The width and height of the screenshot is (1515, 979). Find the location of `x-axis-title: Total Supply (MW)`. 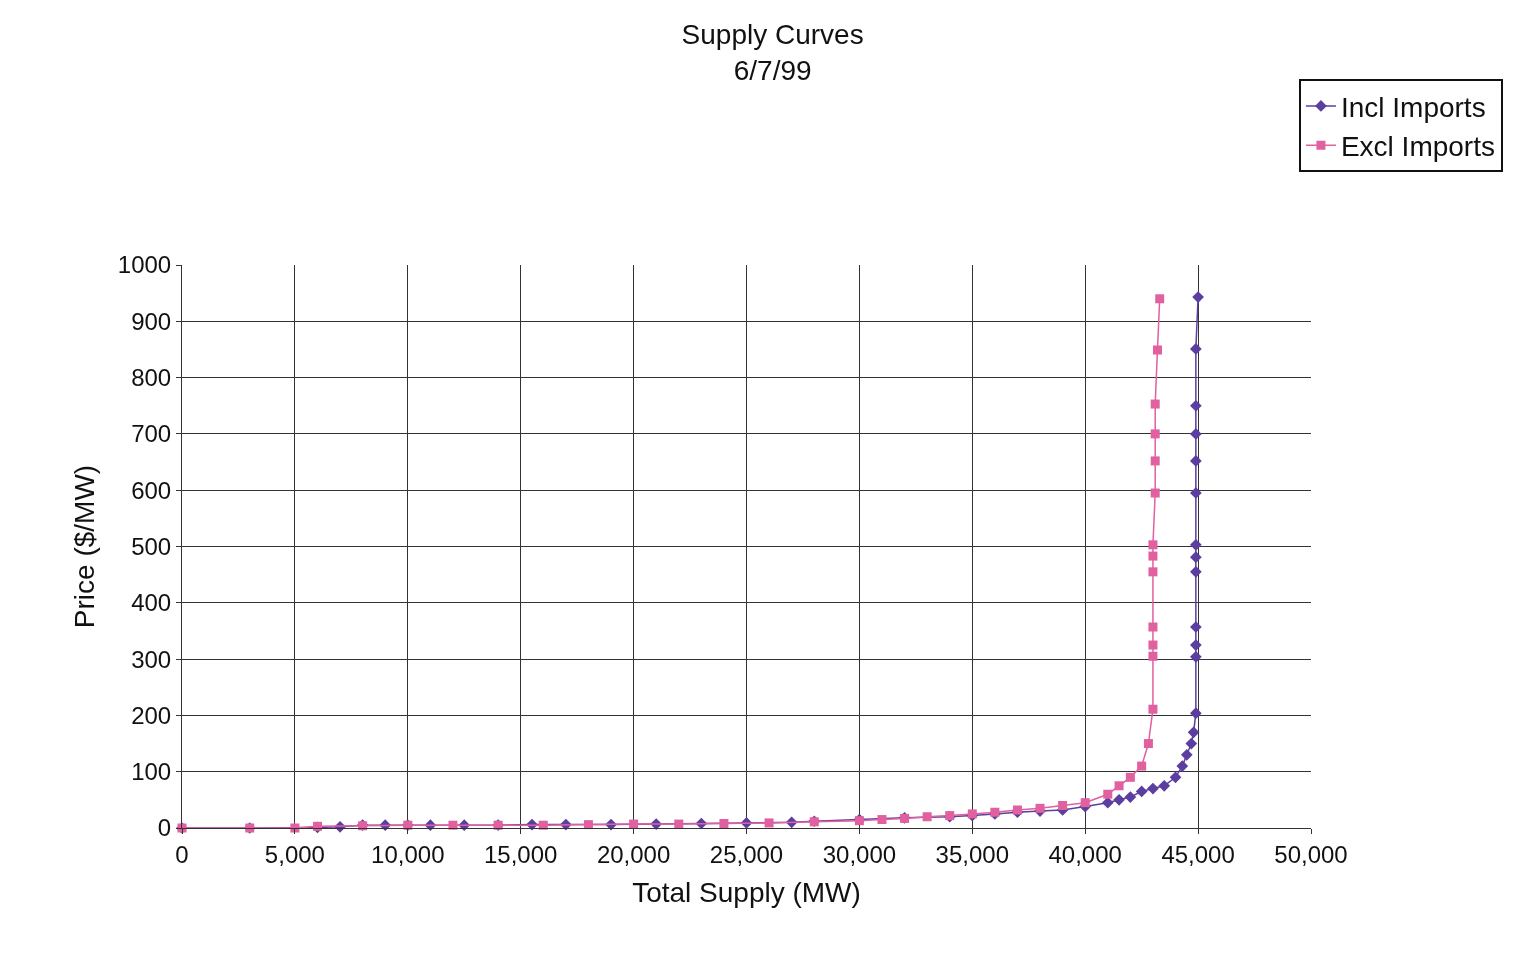

x-axis-title: Total Supply (MW) is located at coordinates (746, 892).